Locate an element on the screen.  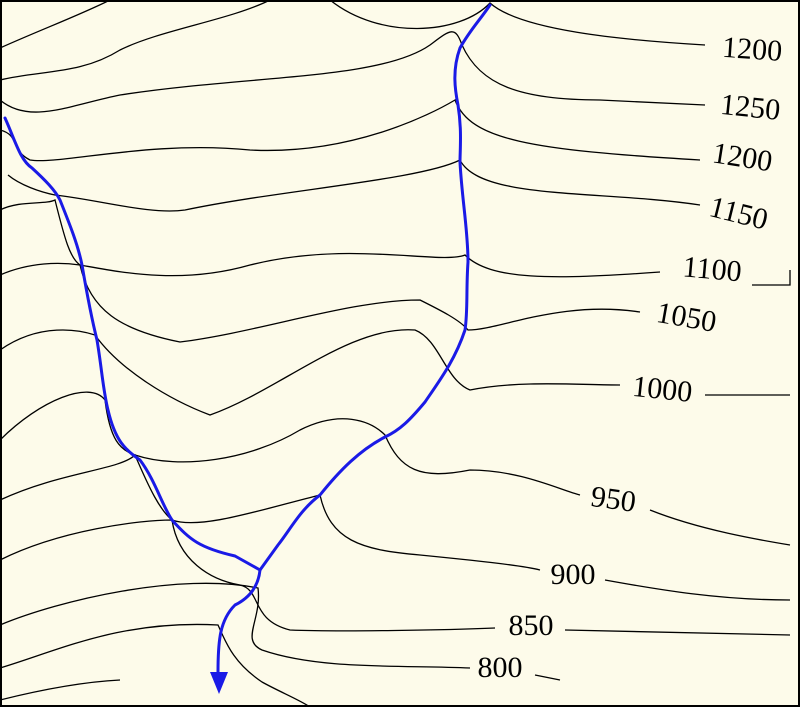
contour-label: 1000 is located at coordinates (662, 389).